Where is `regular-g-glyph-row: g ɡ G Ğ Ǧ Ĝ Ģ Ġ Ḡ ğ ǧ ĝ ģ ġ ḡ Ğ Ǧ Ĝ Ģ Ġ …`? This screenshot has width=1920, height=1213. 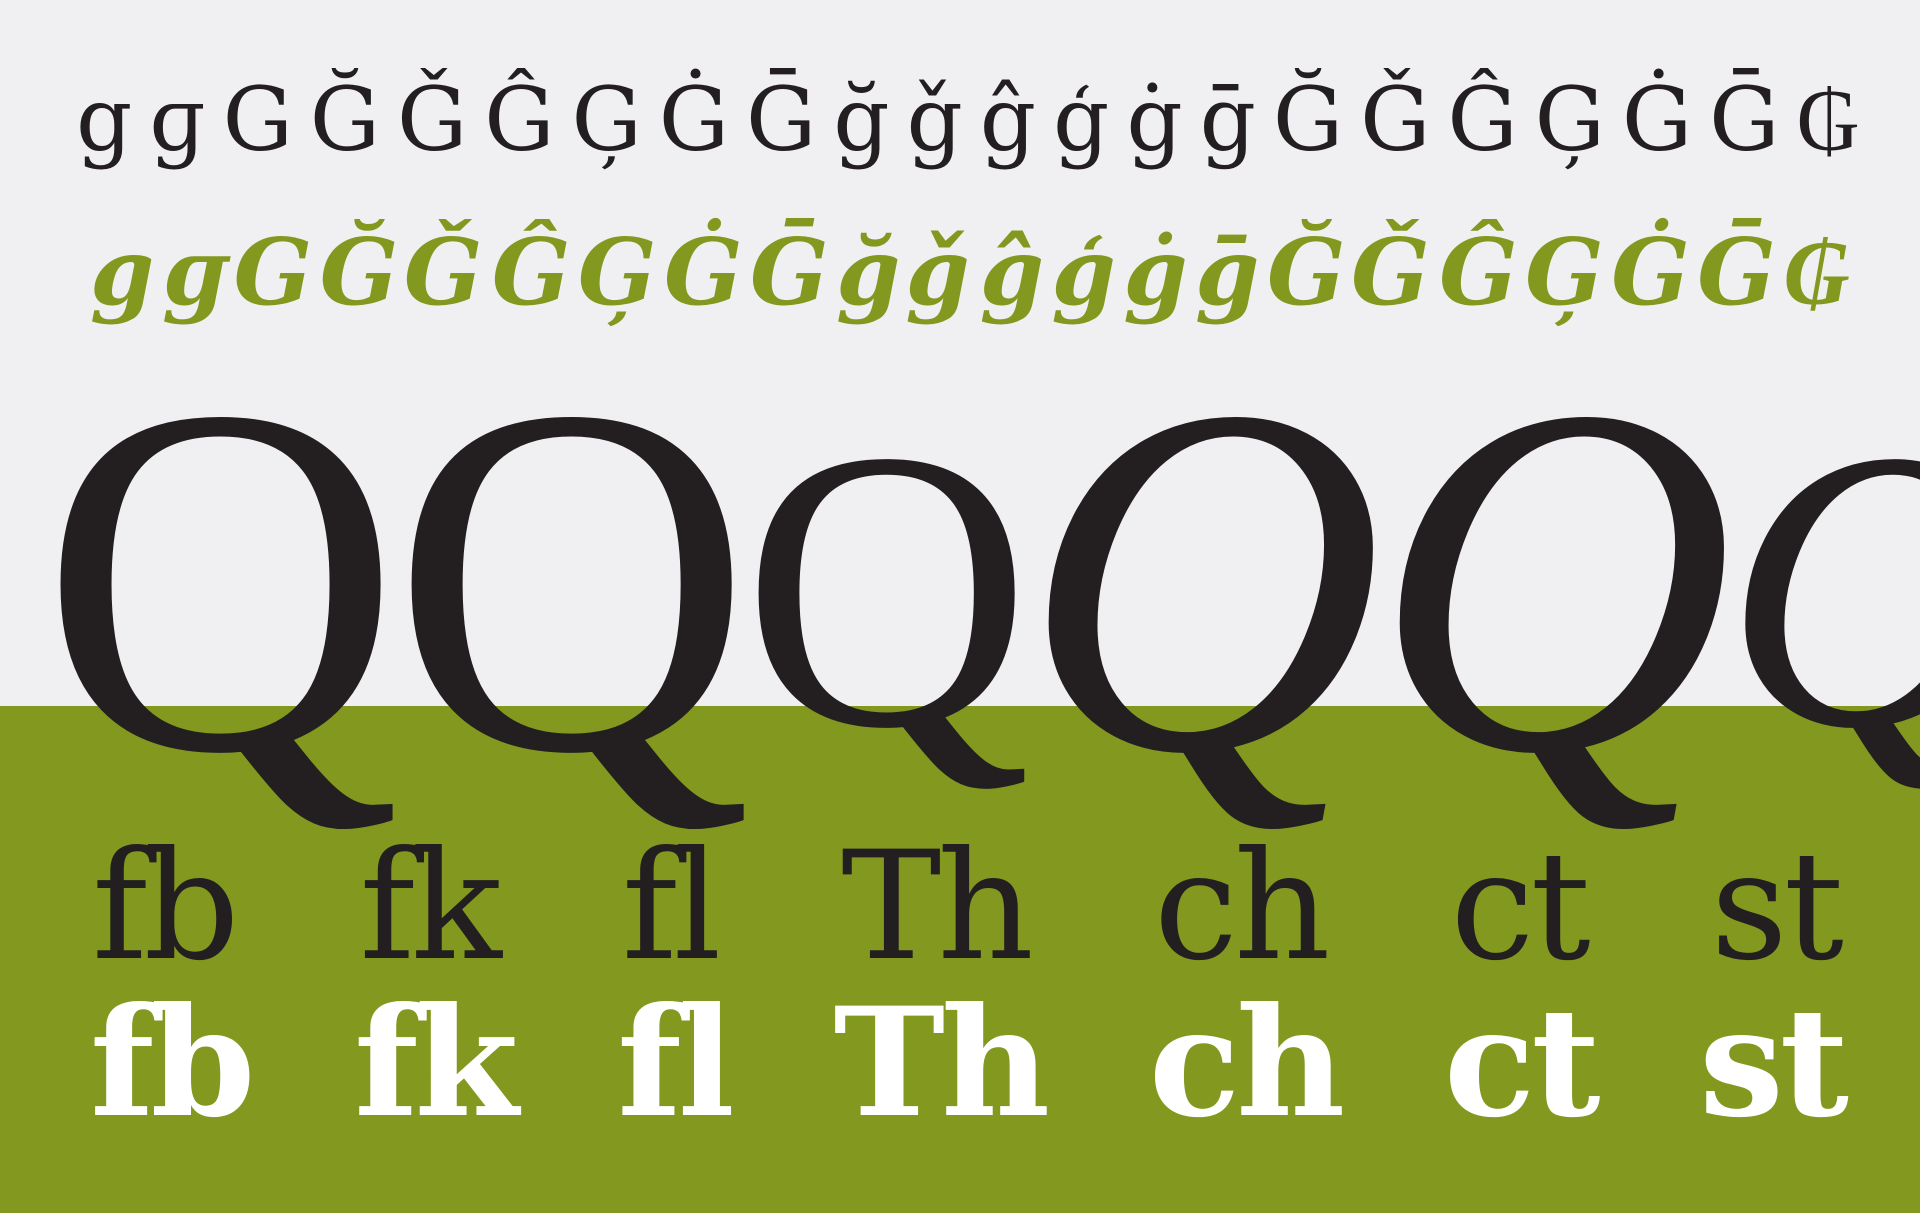 regular-g-glyph-row: g ɡ G Ğ Ǧ Ĝ Ģ Ġ Ḡ ğ ǧ ĝ ģ ġ ḡ Ğ Ǧ Ĝ Ģ Ġ … is located at coordinates (960, 120).